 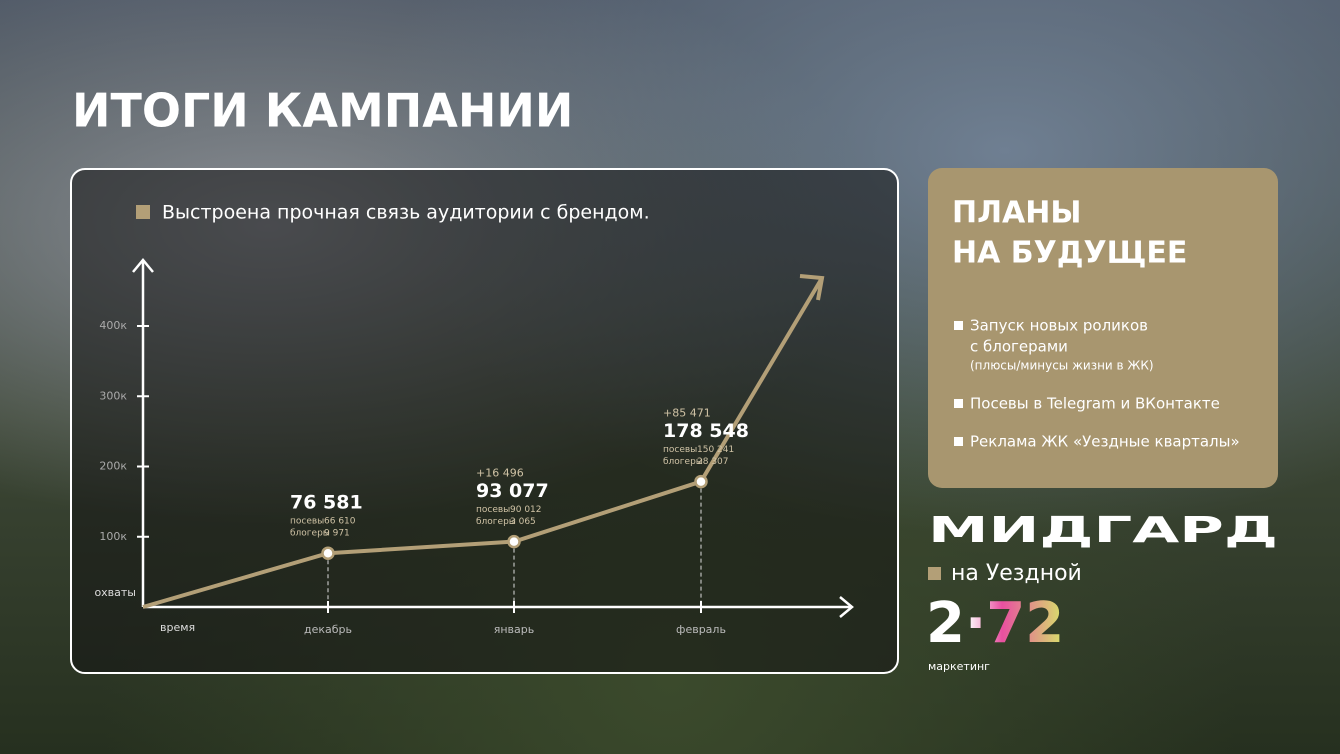 I want to click on brand-place: на Уездной, so click(x=1016, y=573).